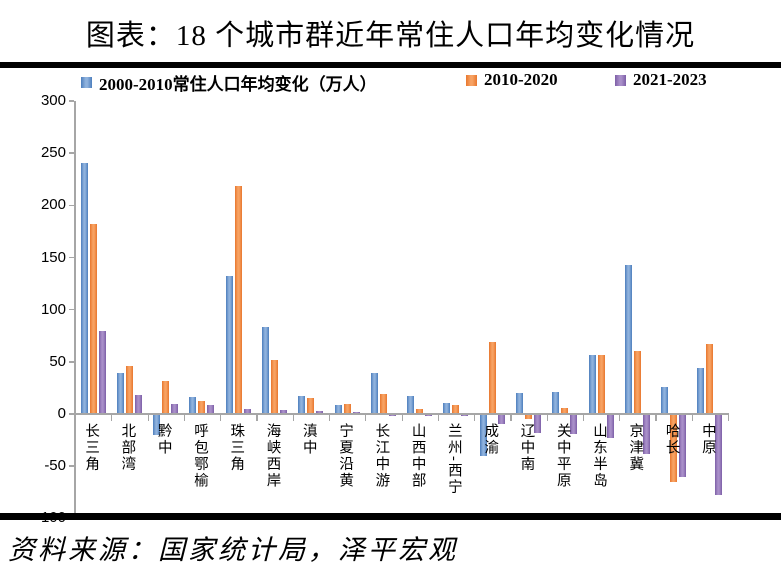  Describe the element at coordinates (417, 456) in the screenshot. I see `x-axis-label: 山西中部` at that location.